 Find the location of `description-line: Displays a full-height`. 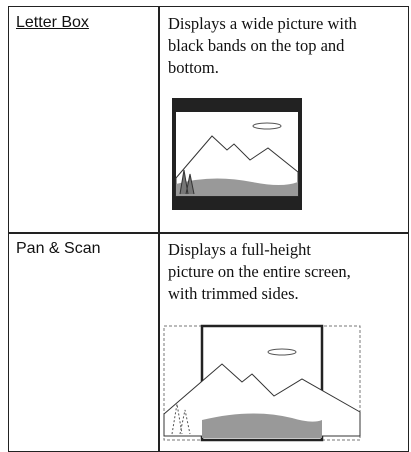

description-line: Displays a full-height is located at coordinates (239, 249).